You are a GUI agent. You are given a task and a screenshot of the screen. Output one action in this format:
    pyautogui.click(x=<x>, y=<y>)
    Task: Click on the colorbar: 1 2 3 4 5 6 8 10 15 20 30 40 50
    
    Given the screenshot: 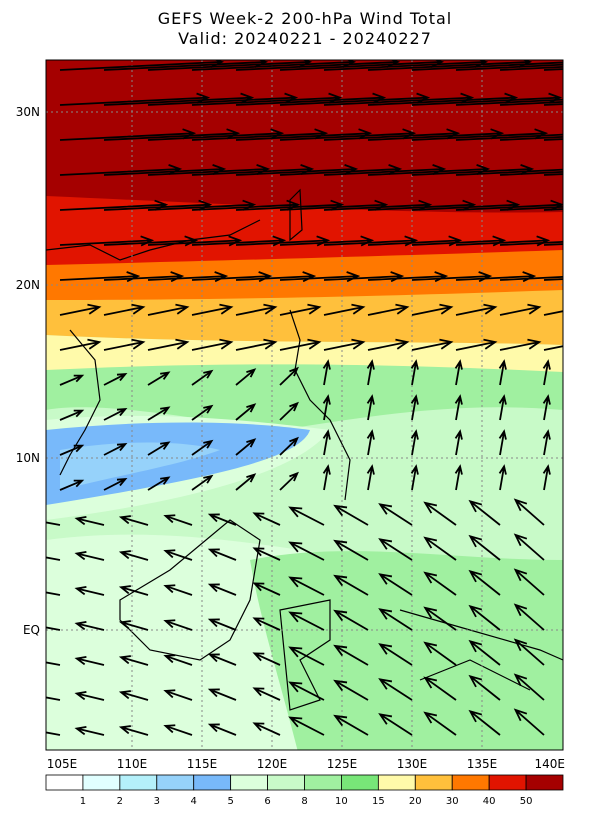 What is the action you would take?
    pyautogui.click(x=304, y=790)
    